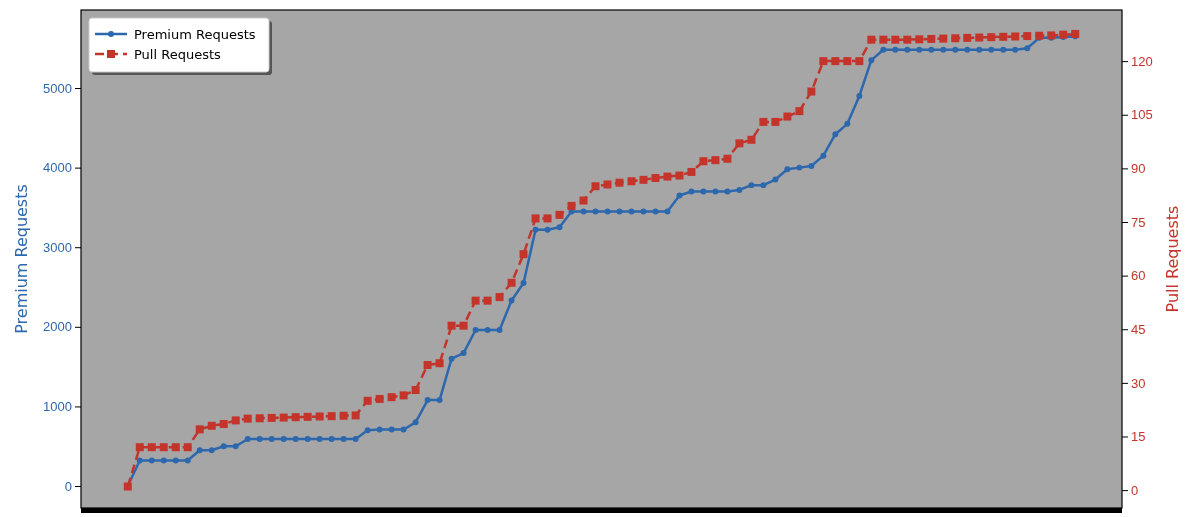  I want to click on y-axis-title: Premium Requests, so click(21, 259).